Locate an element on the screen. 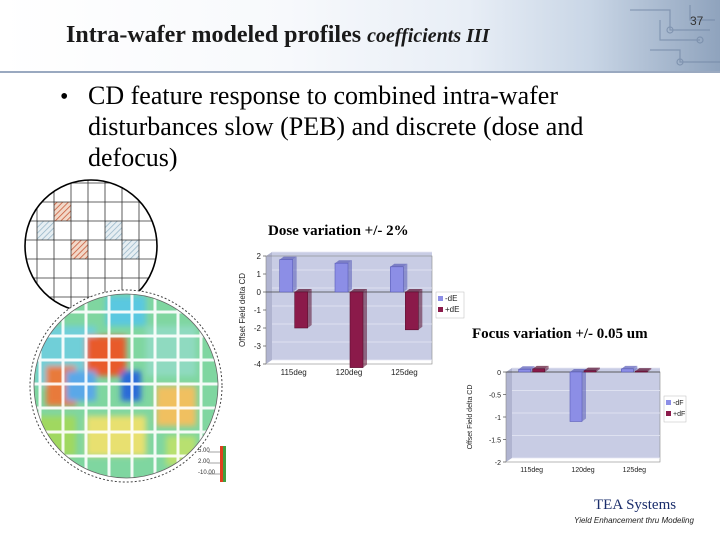  colorbar-tick-label: -10.00 is located at coordinates (207, 473).